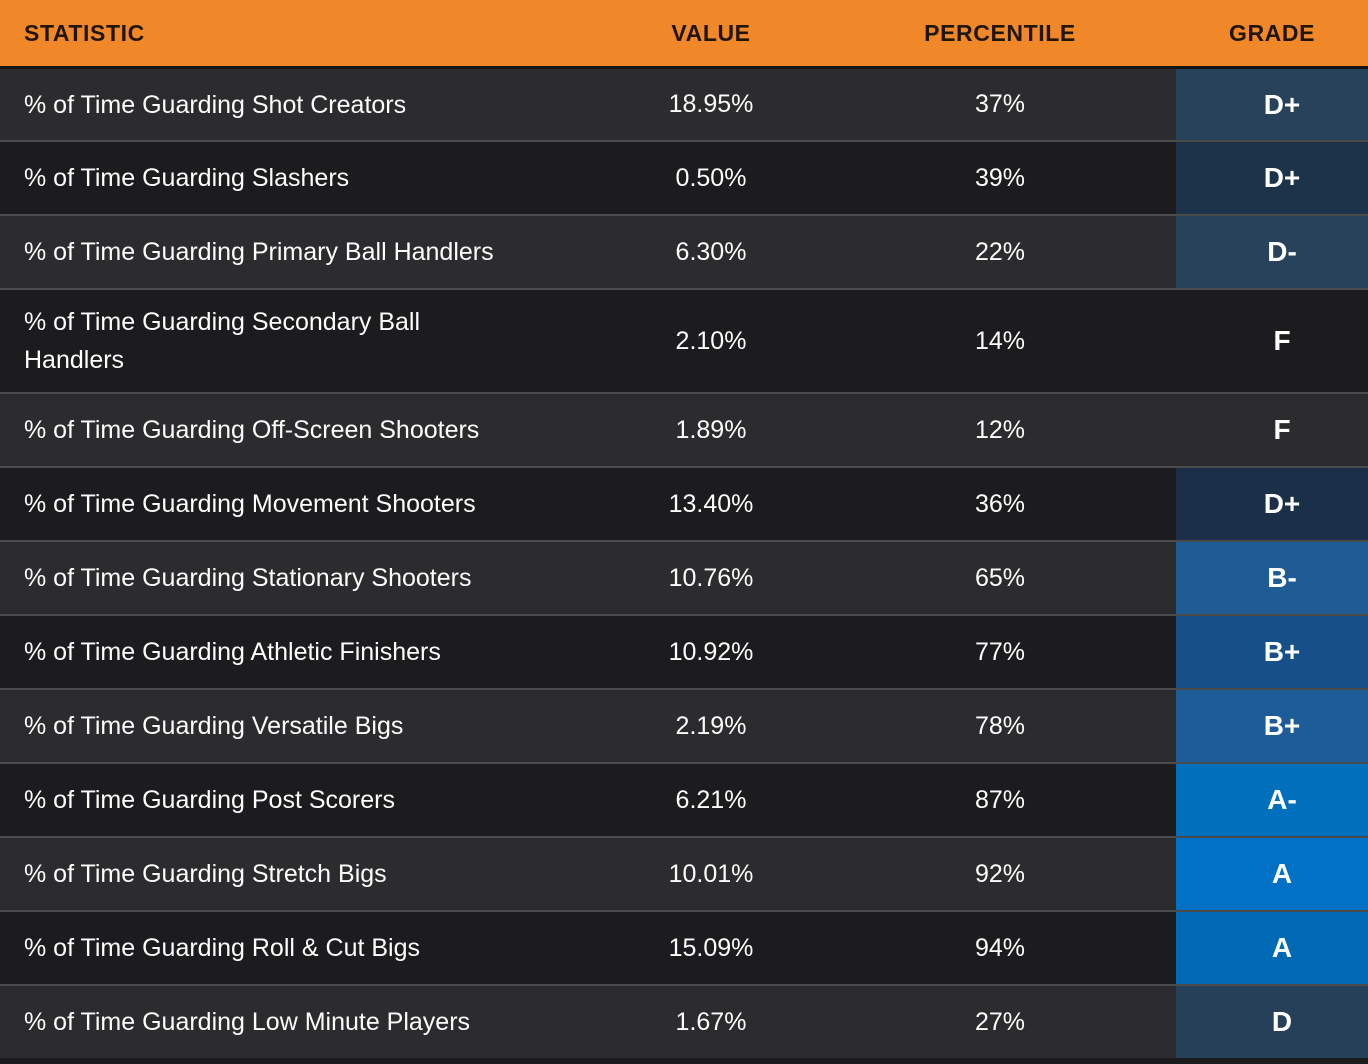 Image resolution: width=1368 pixels, height=1064 pixels. What do you see at coordinates (299, 577) in the screenshot?
I see `statistic-label: % of Time Guarding Stationary Shooters` at bounding box center [299, 577].